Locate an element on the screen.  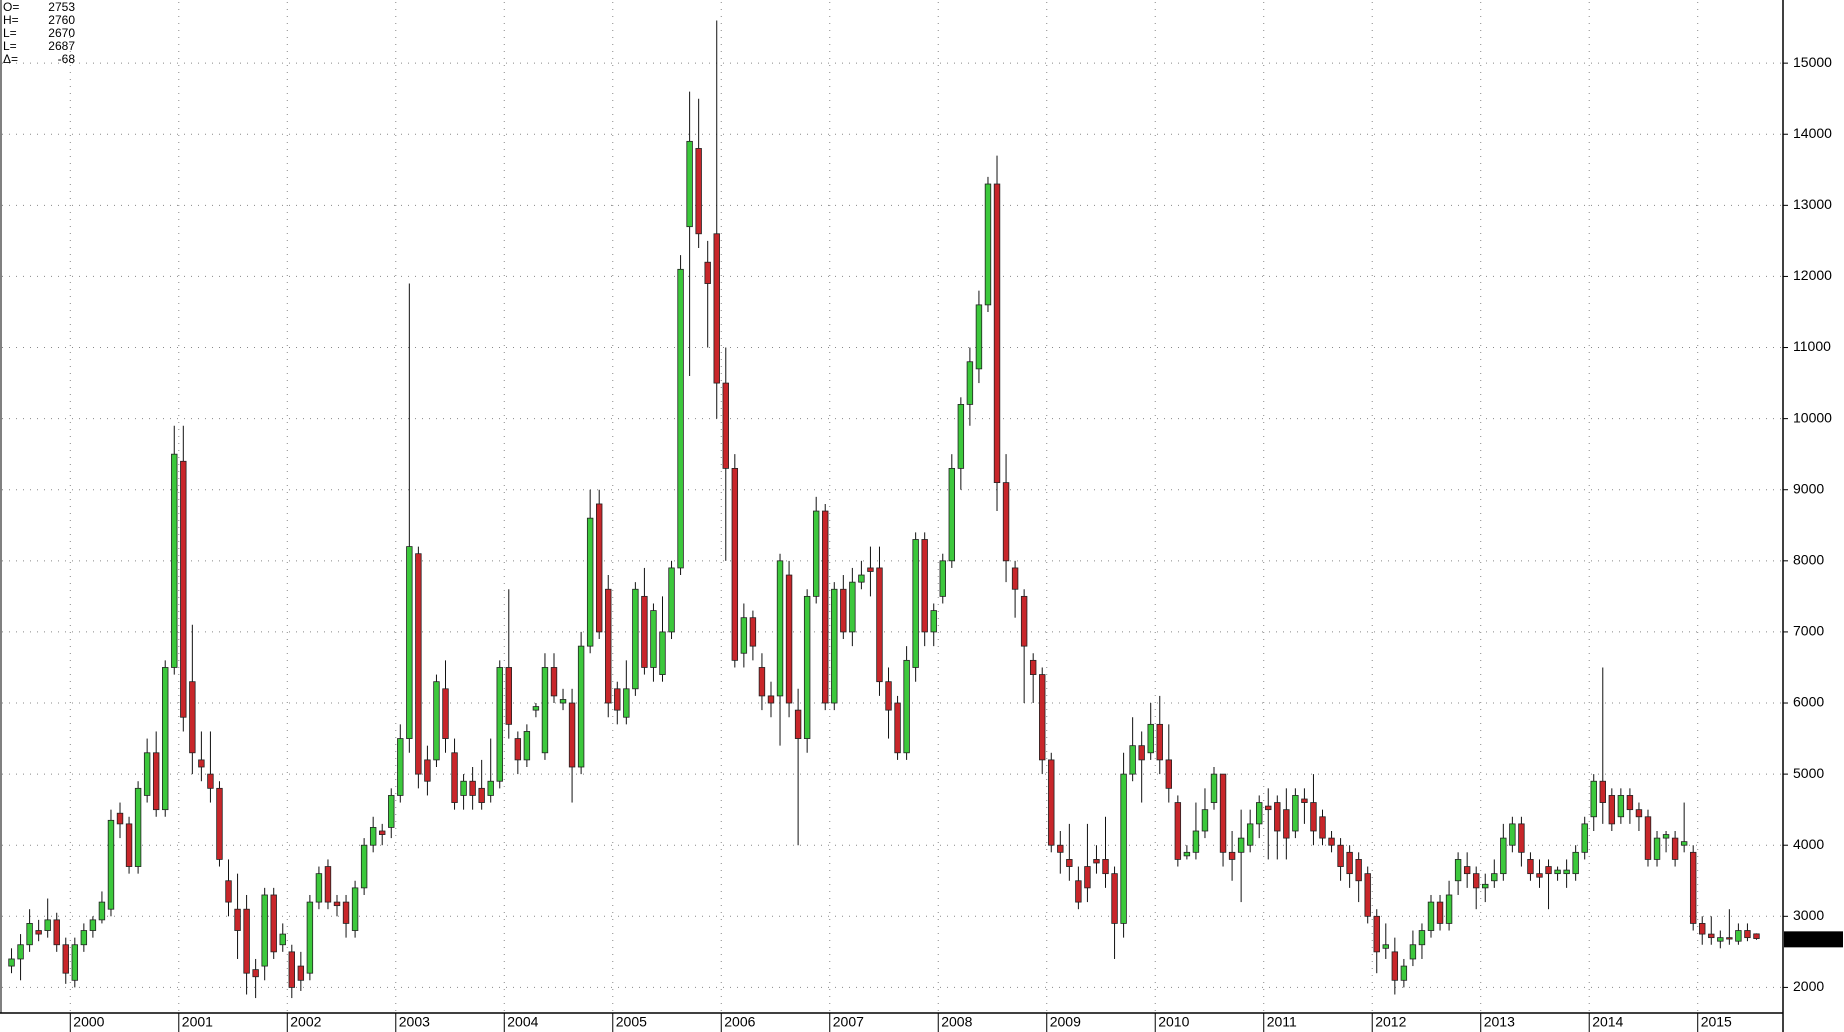
readout-label: H= is located at coordinates (11, 20).